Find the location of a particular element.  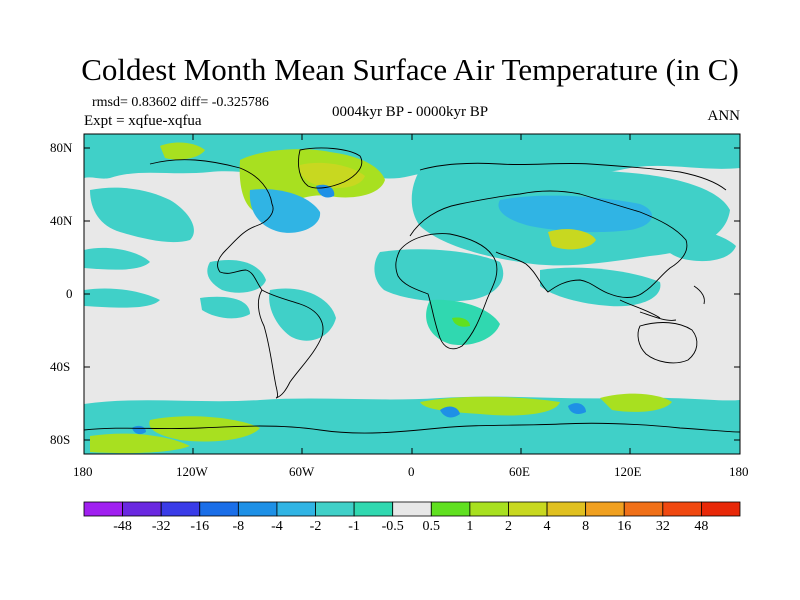

colorbar-label: 1 is located at coordinates (470, 526).